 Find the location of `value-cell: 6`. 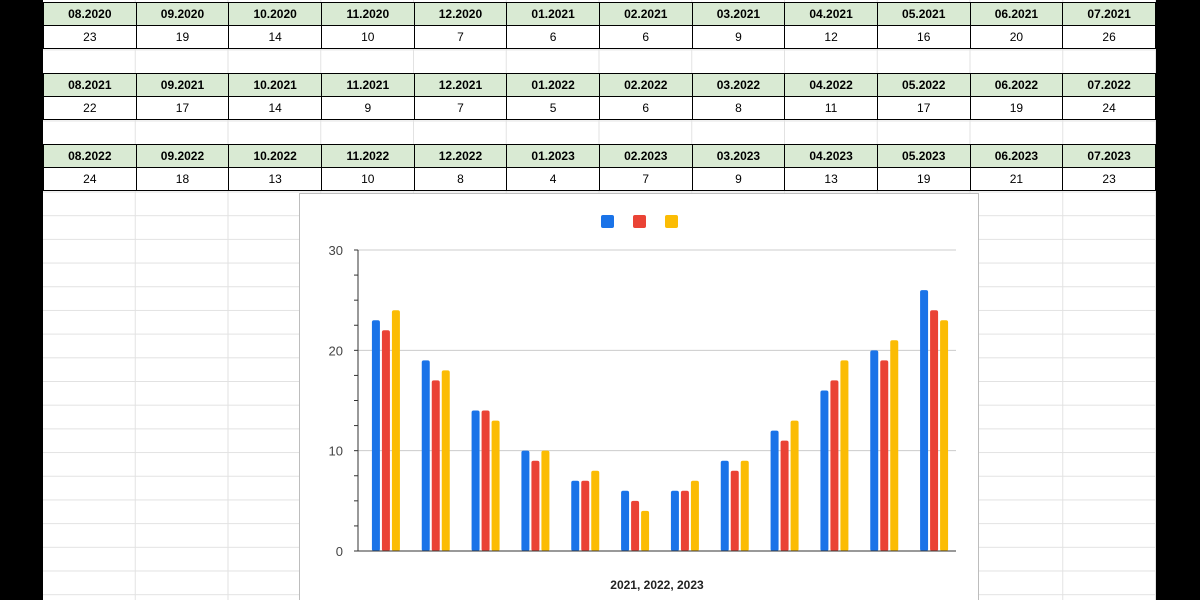

value-cell: 6 is located at coordinates (553, 37).